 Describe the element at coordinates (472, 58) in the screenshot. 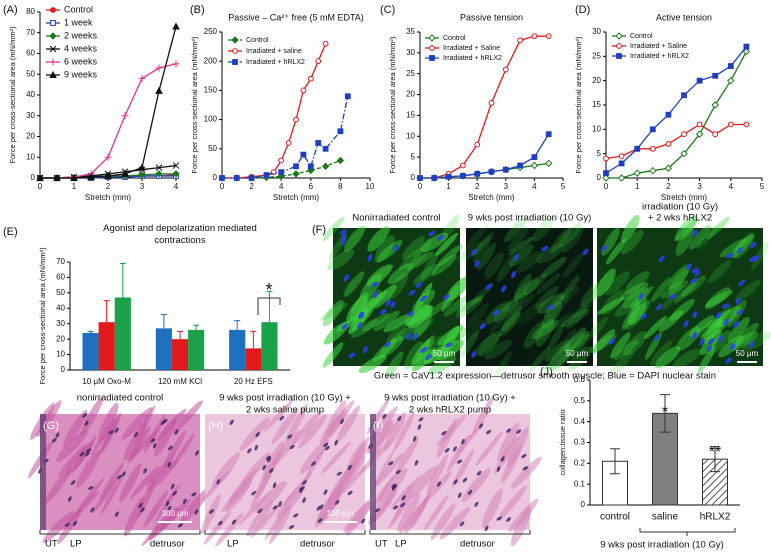

I see `legend-label: Irradiated + hRLX2` at that location.